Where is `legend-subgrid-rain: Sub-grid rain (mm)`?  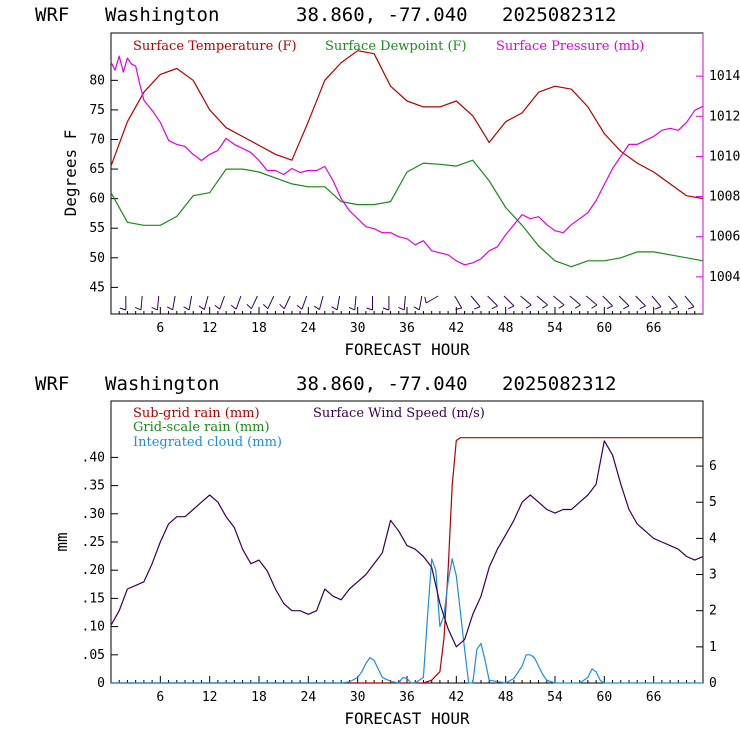
legend-subgrid-rain: Sub-grid rain (mm) is located at coordinates (196, 413).